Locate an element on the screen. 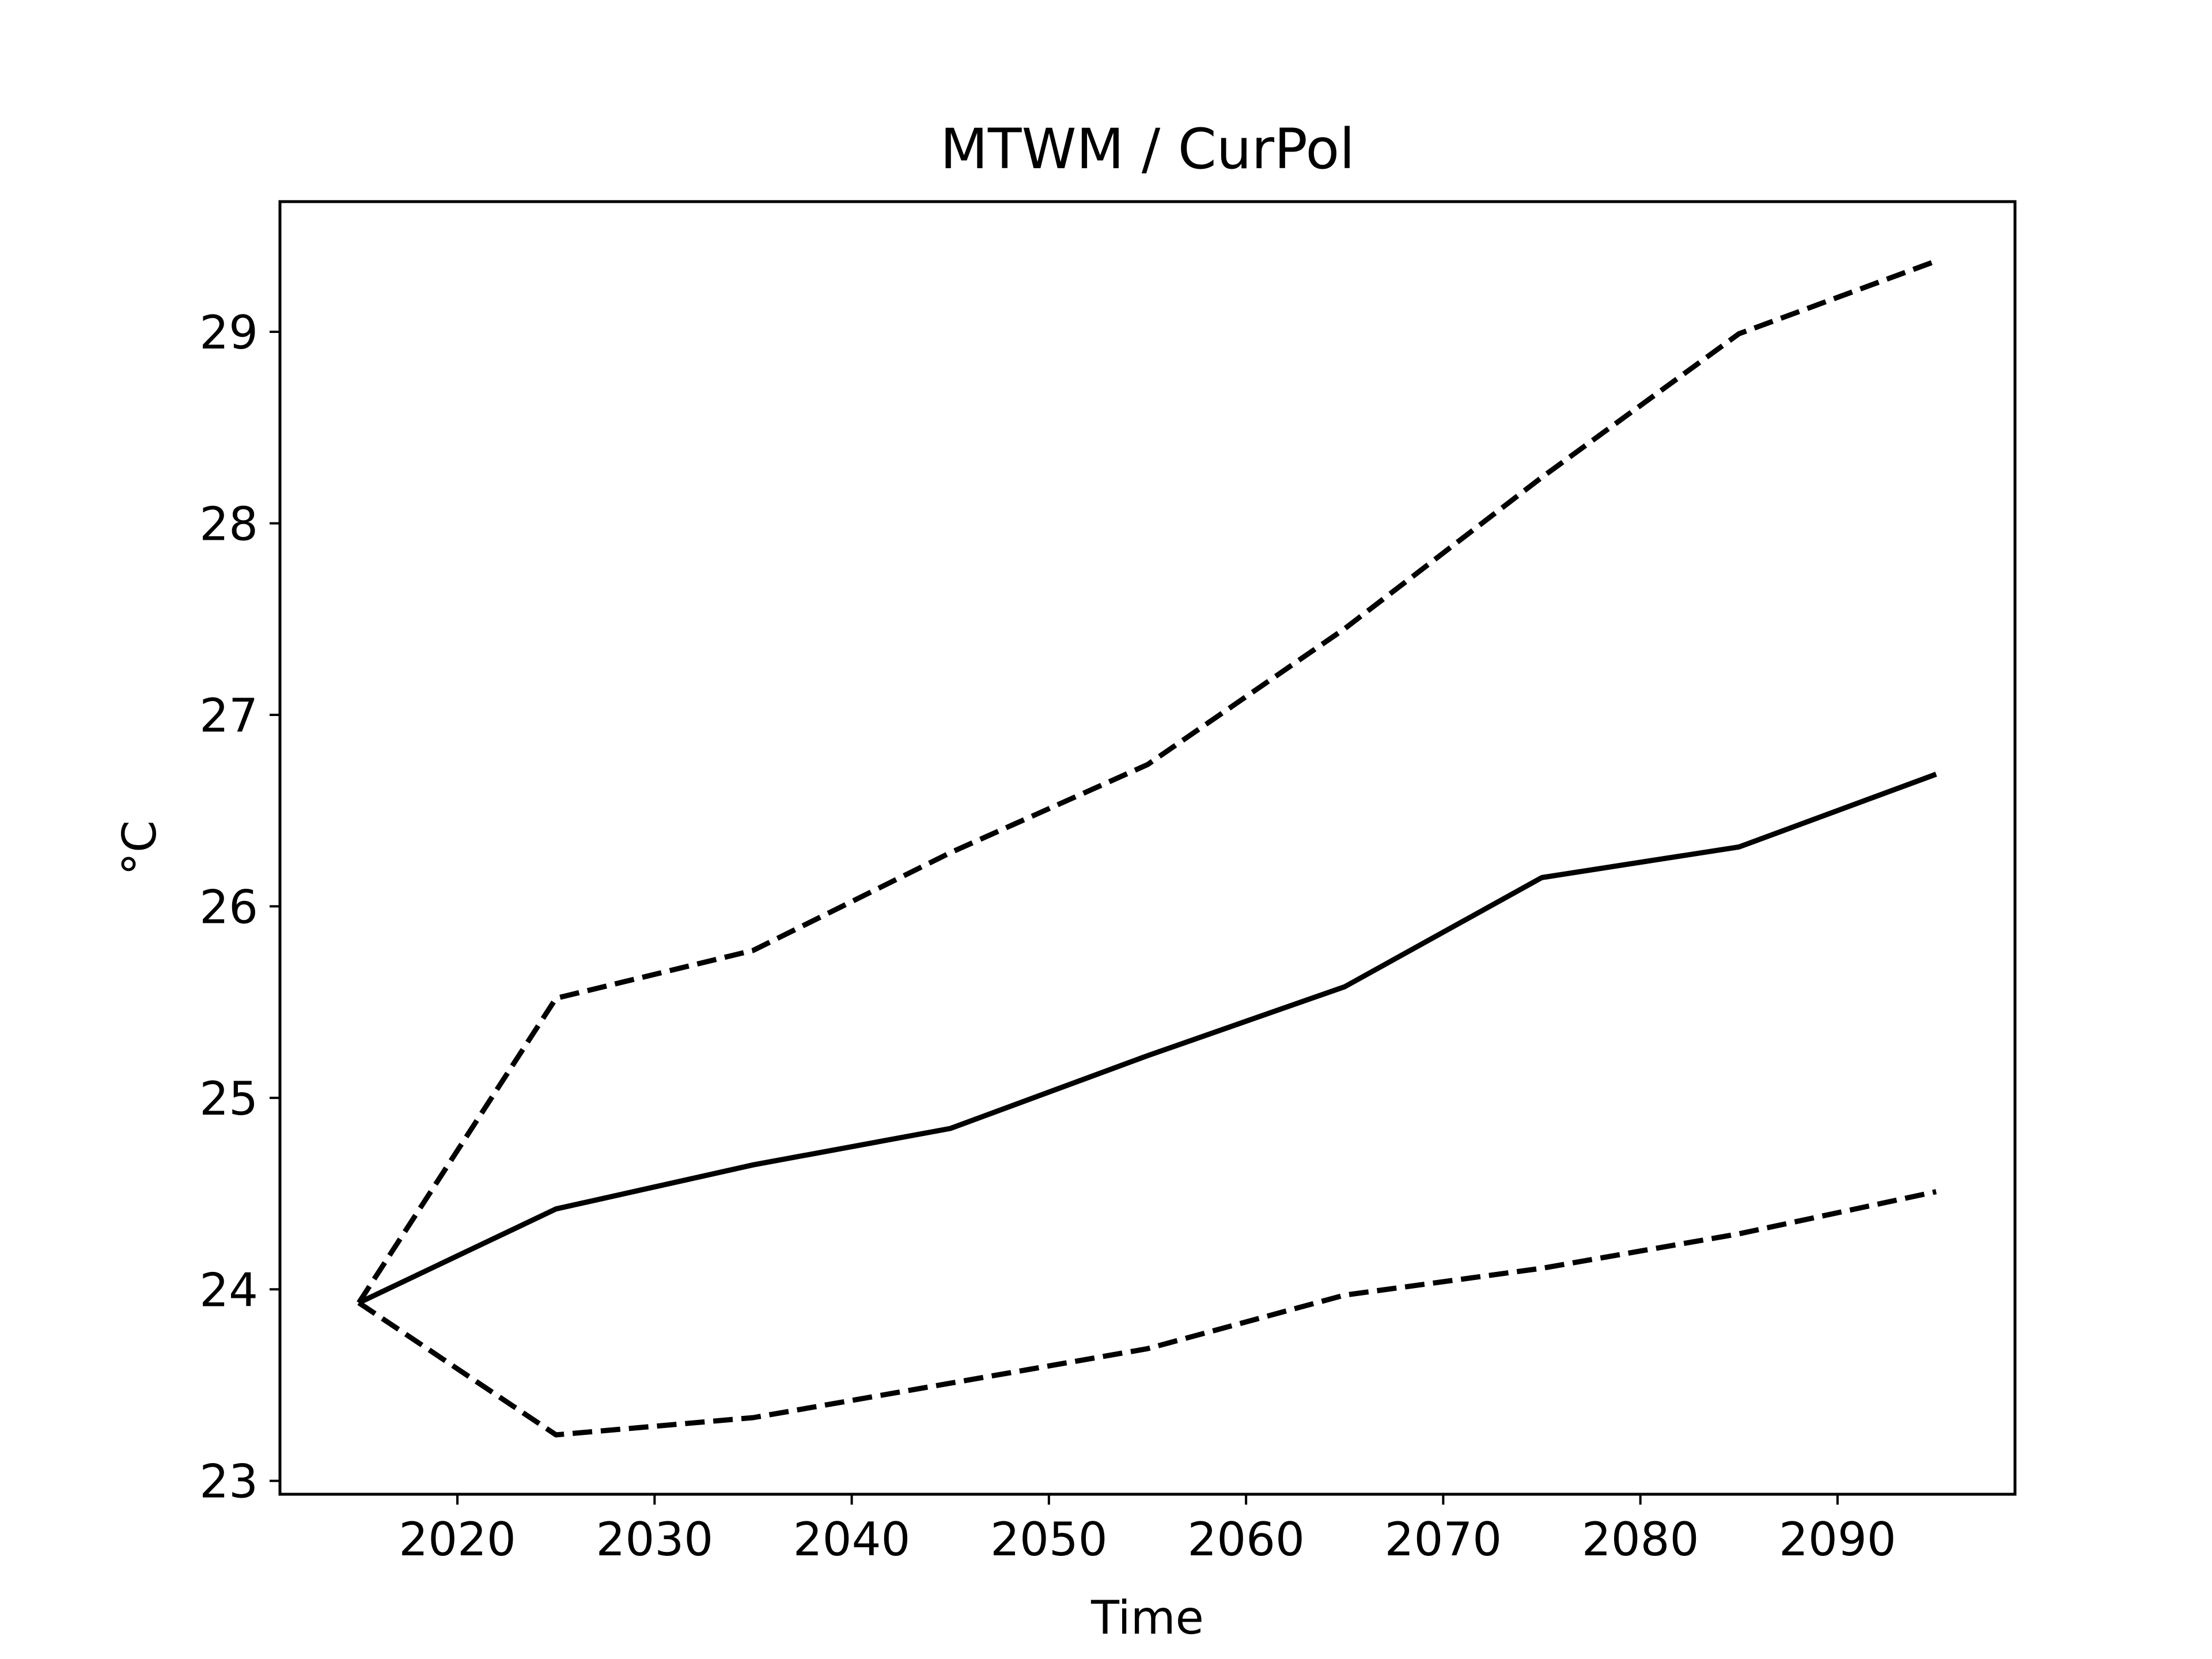 The width and height of the screenshot is (2212, 1659). x-tick-label: 2080 is located at coordinates (1640, 1539).